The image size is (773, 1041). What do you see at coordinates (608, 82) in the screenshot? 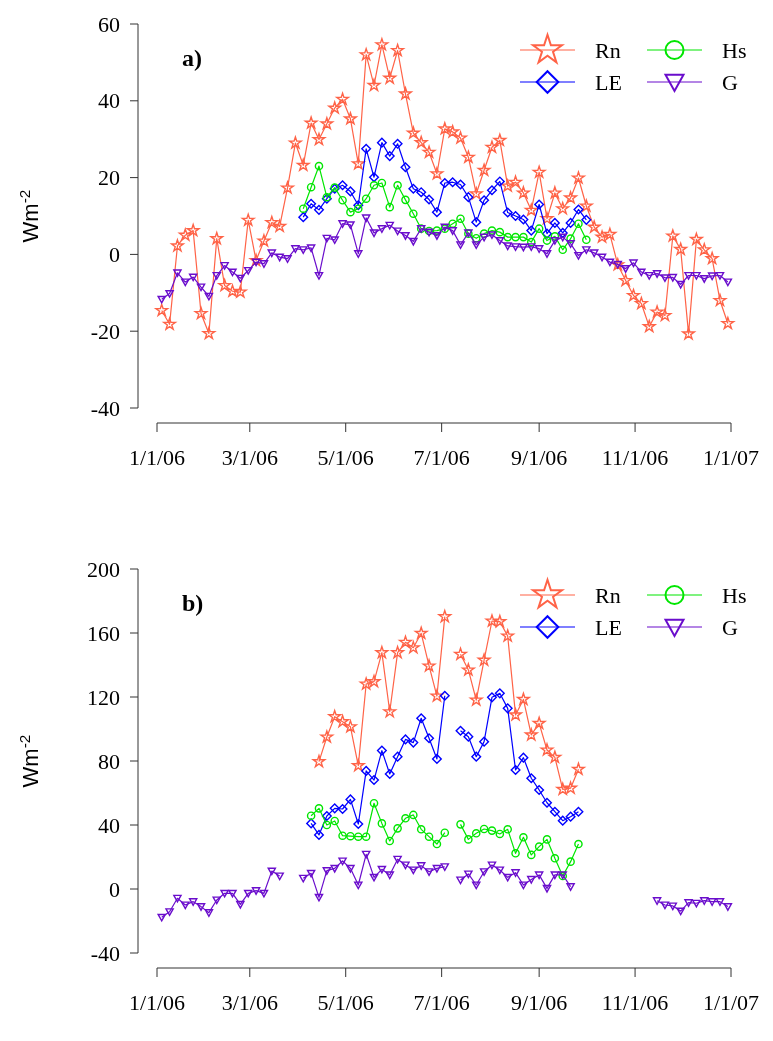
I see `legend-label: LE` at bounding box center [608, 82].